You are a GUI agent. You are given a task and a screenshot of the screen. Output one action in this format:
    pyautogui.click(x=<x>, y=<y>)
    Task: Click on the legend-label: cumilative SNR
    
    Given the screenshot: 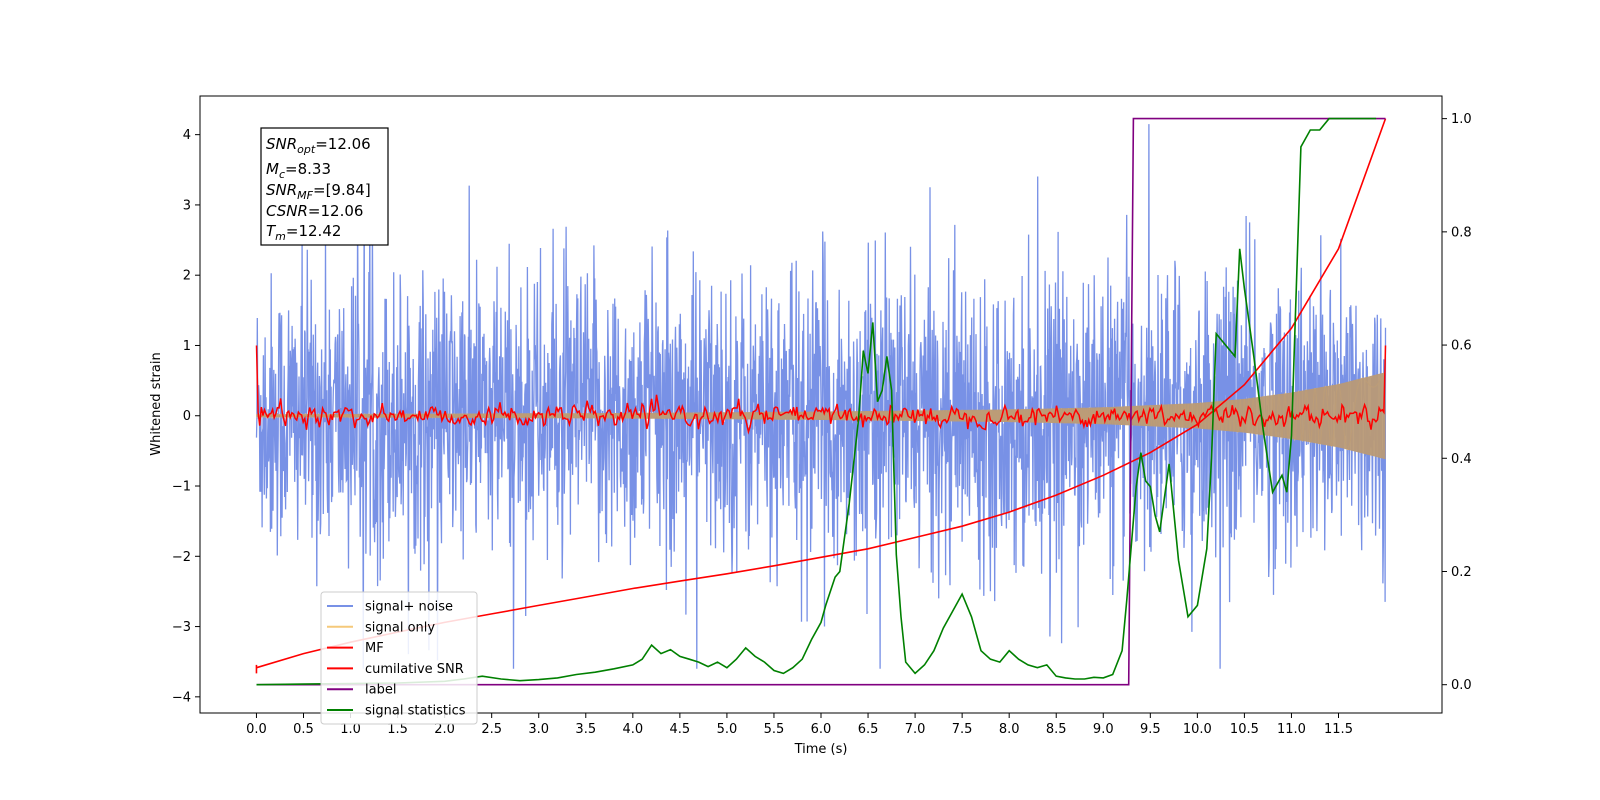 What is the action you would take?
    pyautogui.click(x=414, y=669)
    